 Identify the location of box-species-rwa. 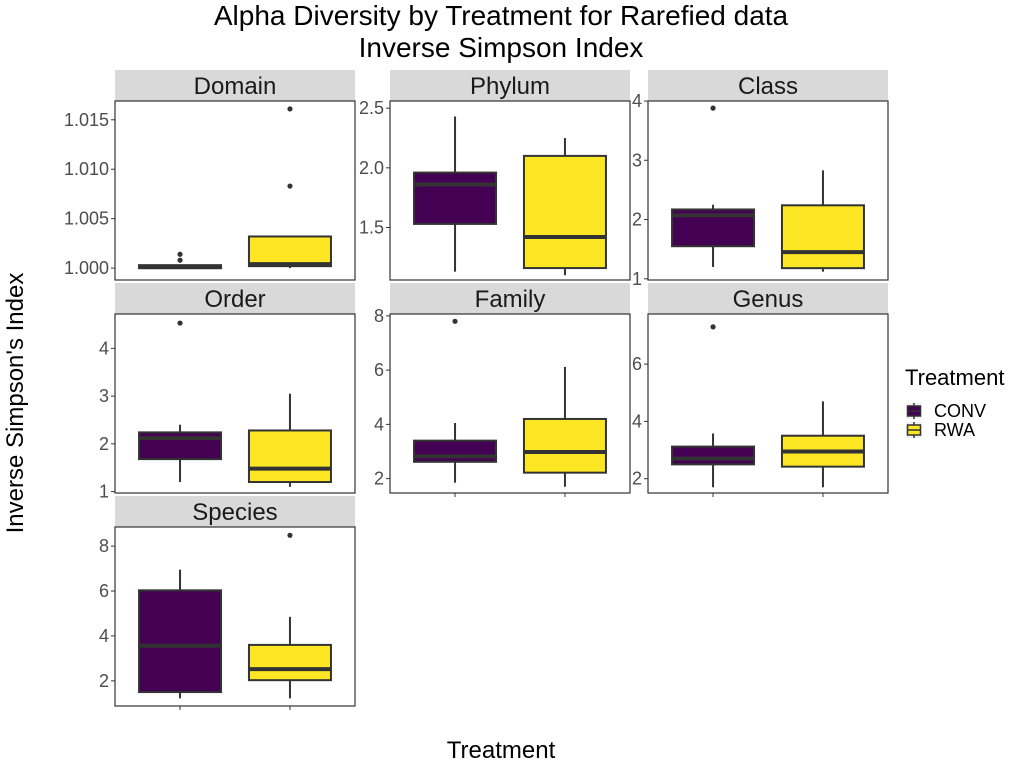
(289, 615).